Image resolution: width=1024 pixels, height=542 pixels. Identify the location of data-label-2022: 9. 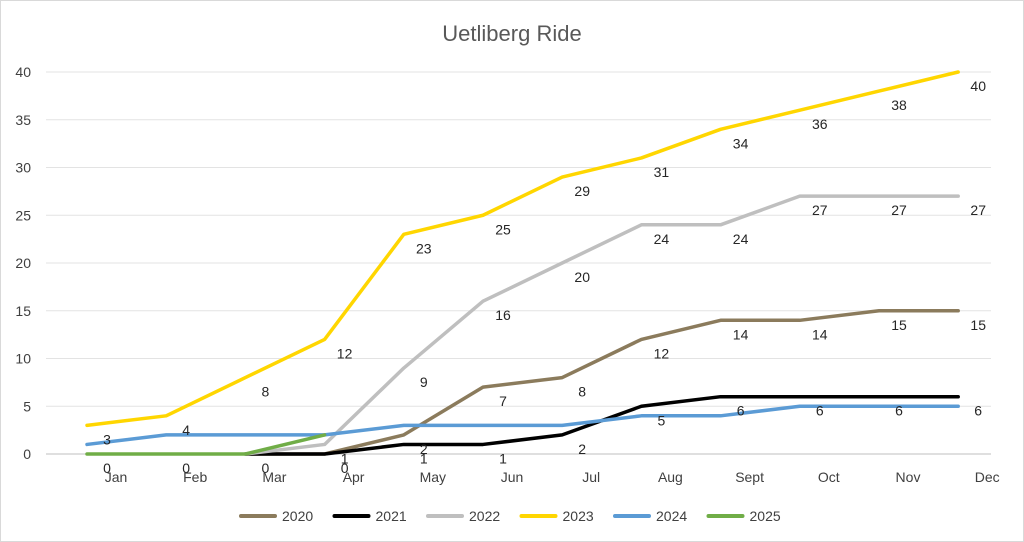
(424, 382).